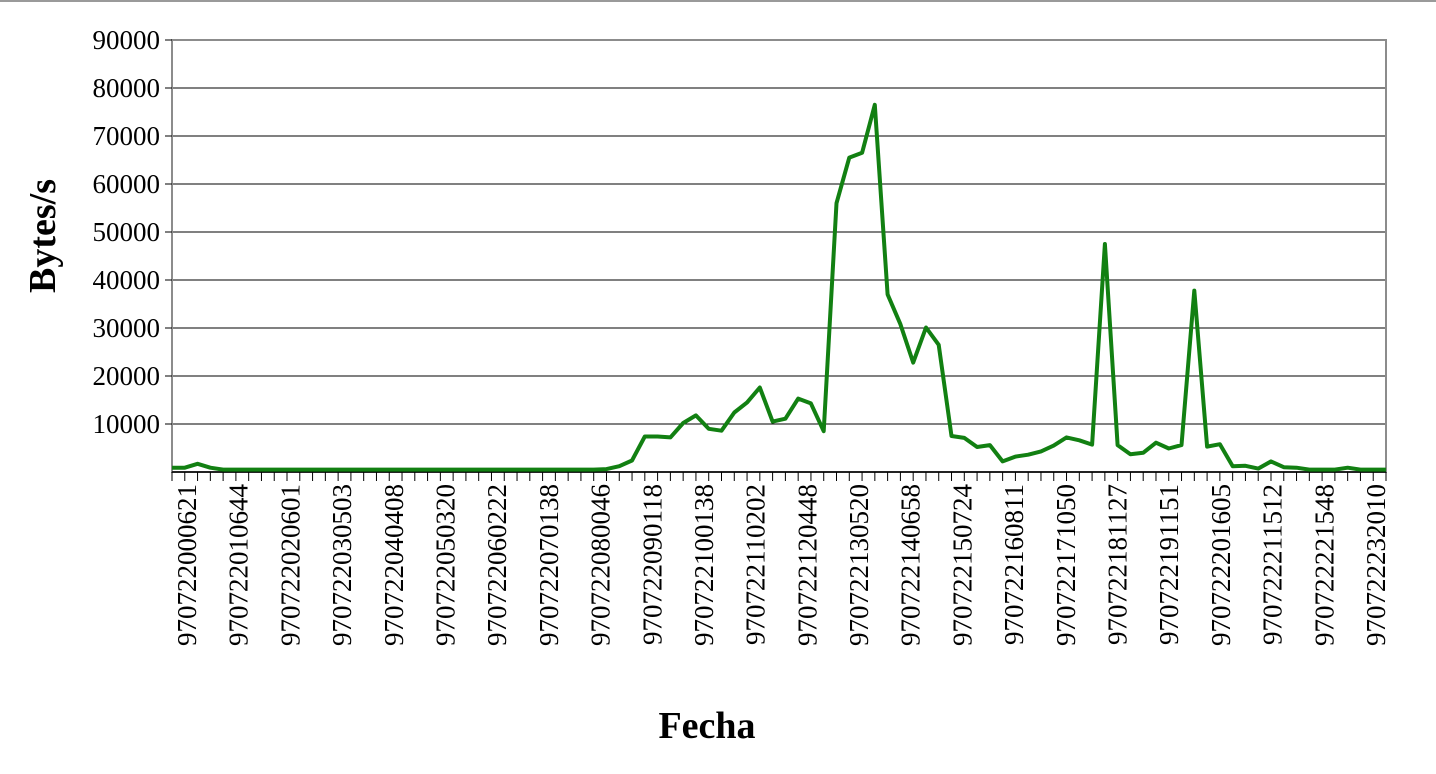  What do you see at coordinates (1014, 564) in the screenshot?
I see `x-tick-label: 970722160811` at bounding box center [1014, 564].